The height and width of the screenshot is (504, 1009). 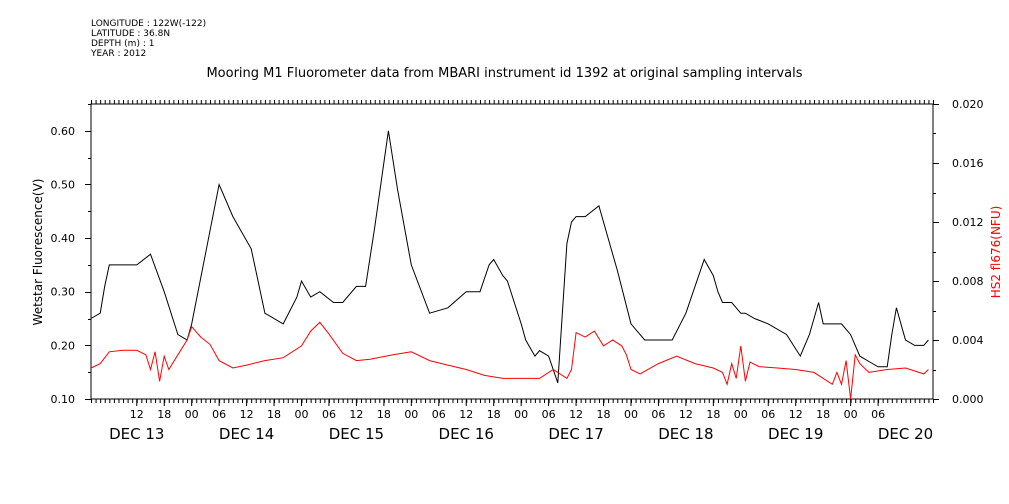 I want to click on x-day-label: DEC 13, so click(x=136, y=434).